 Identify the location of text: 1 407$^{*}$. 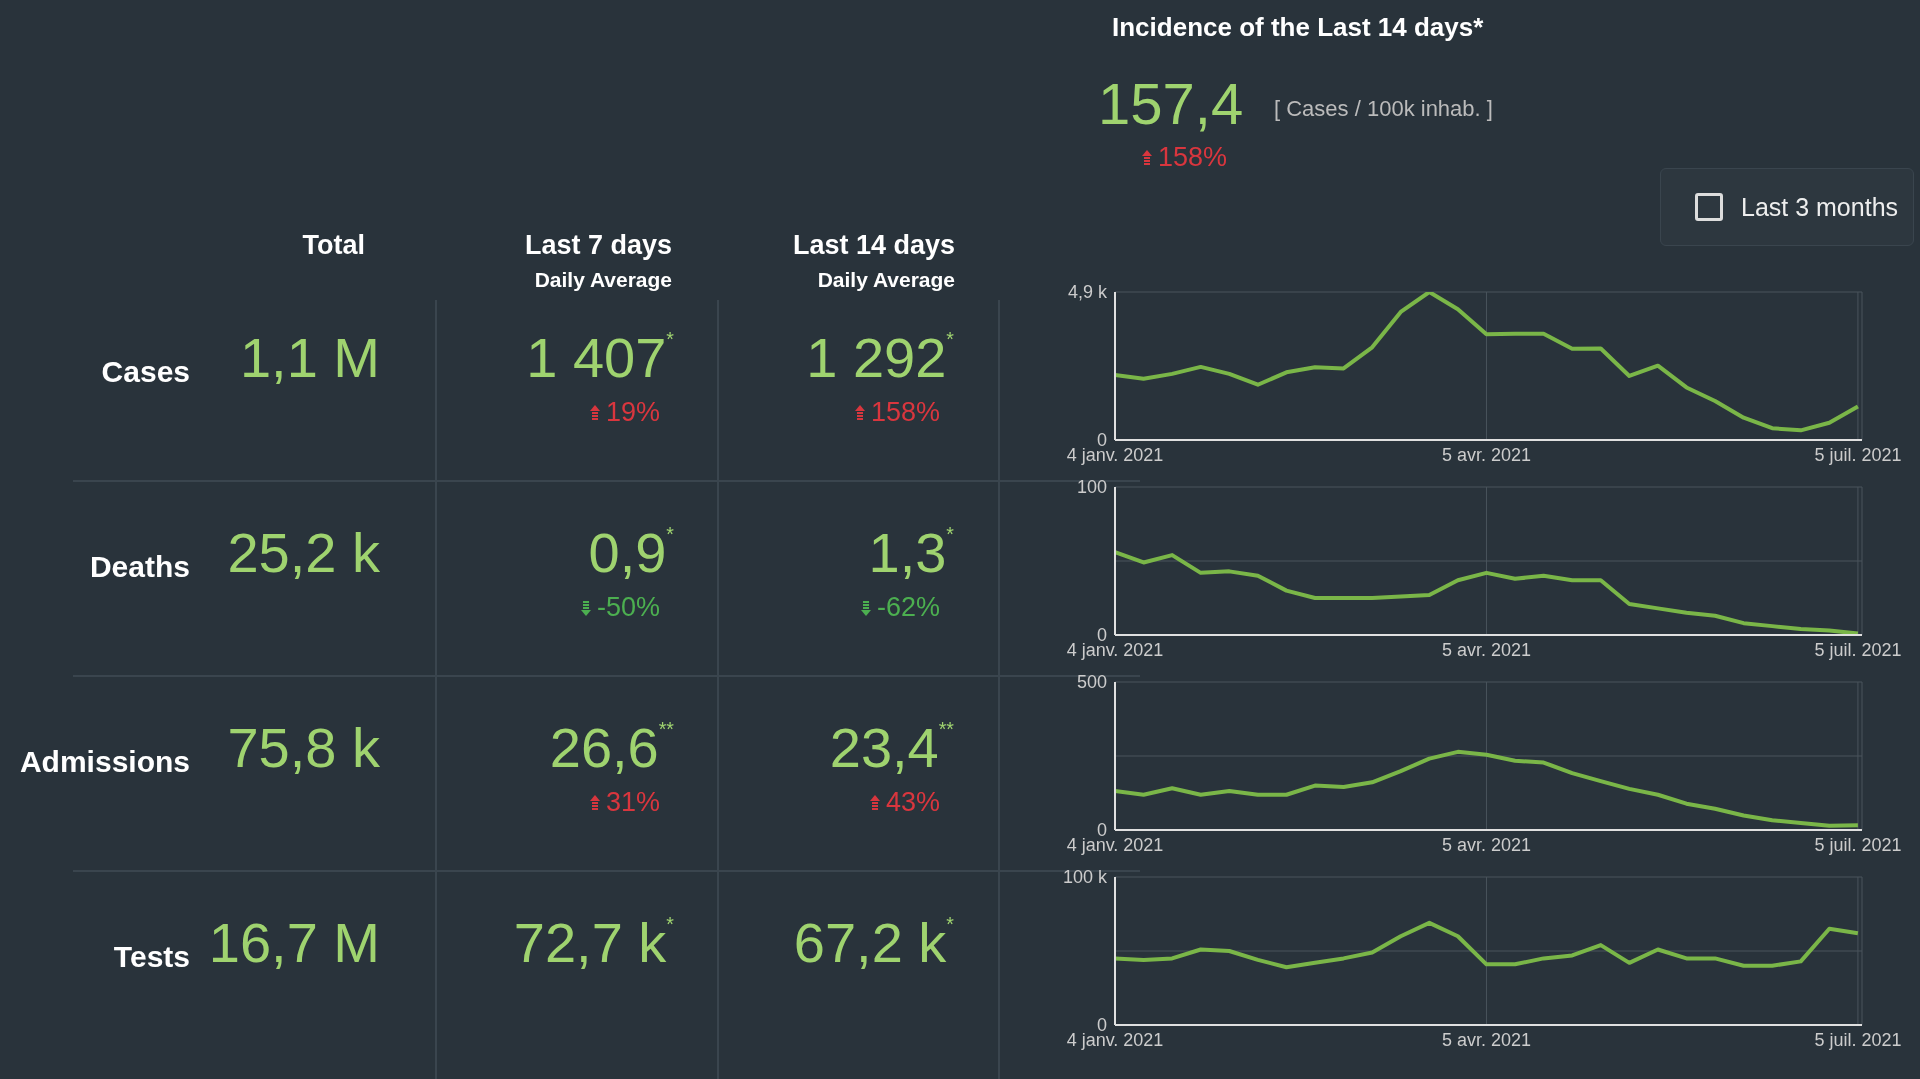
(600, 357).